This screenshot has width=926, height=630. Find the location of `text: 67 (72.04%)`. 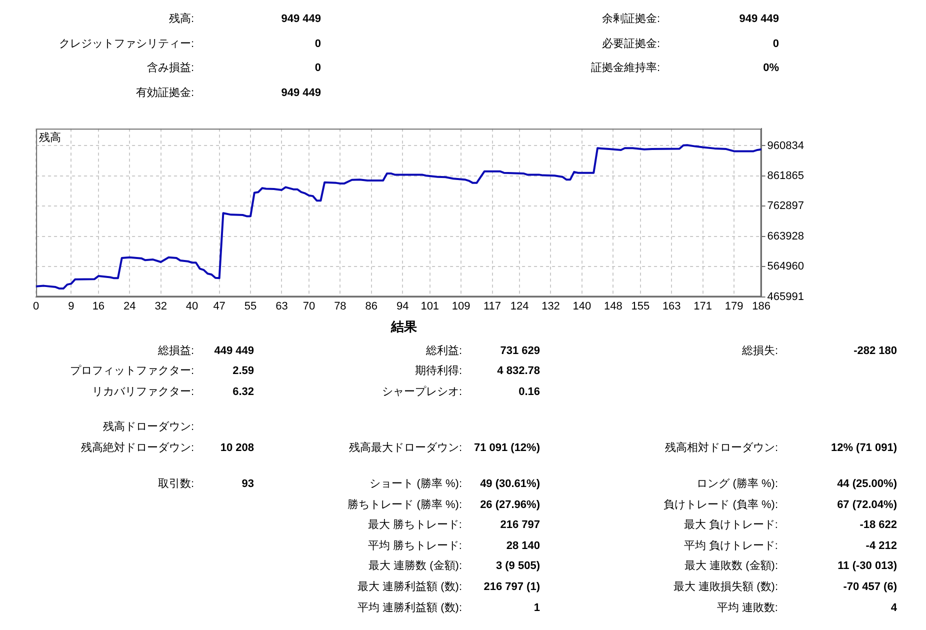

text: 67 (72.04%) is located at coordinates (867, 505).